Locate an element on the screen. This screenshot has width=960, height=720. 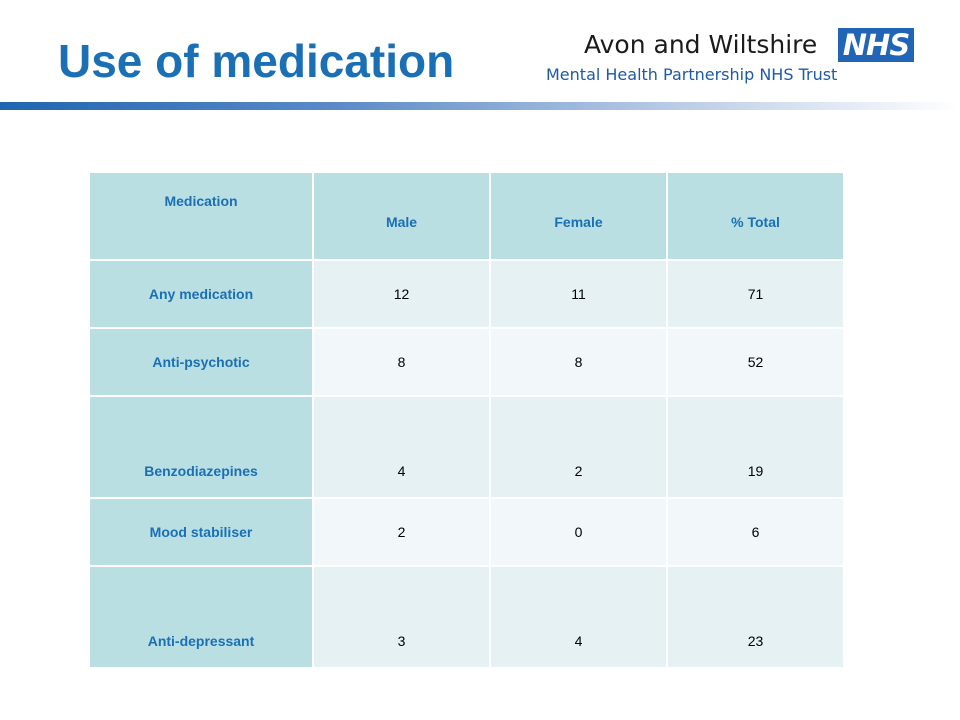
cell-male: 12 is located at coordinates (401, 294).